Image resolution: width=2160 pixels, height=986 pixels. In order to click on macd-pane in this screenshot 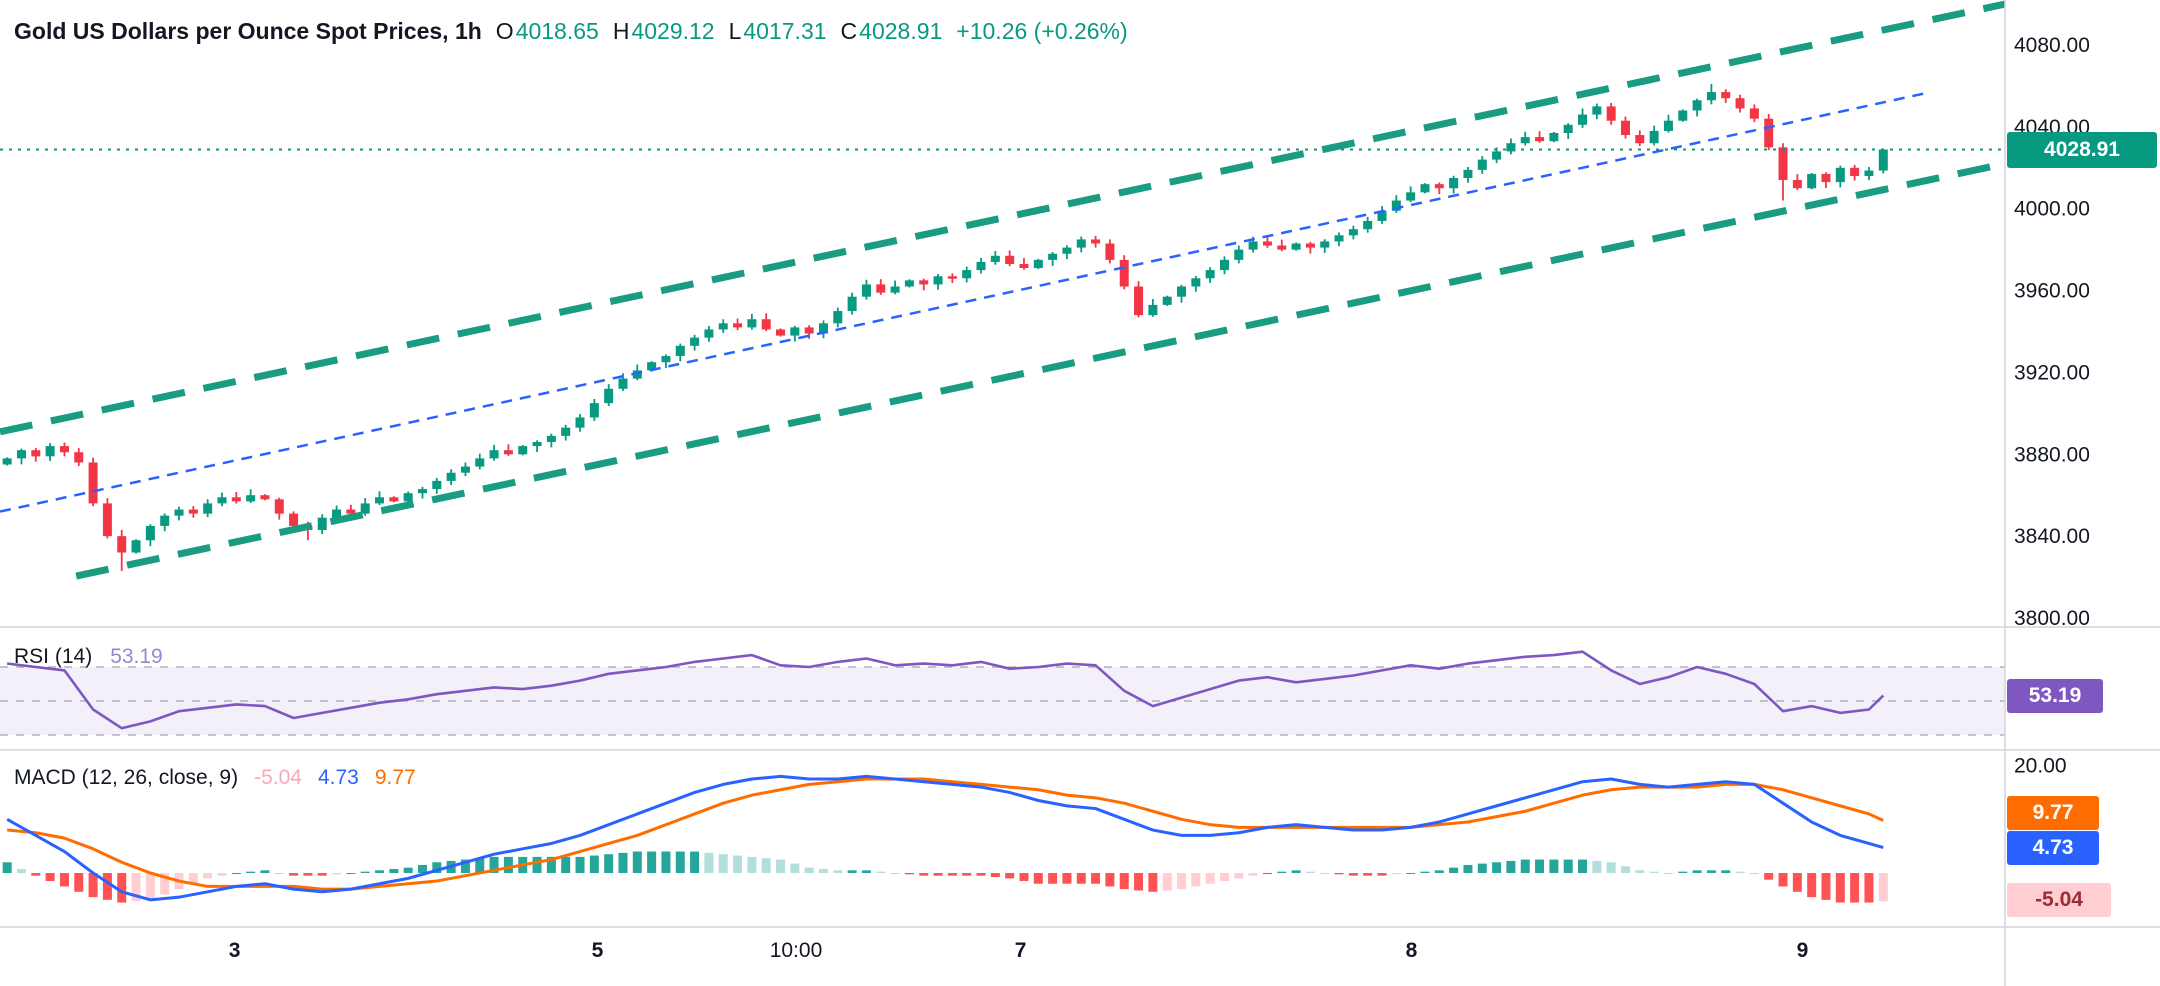, I will do `click(945, 838)`.